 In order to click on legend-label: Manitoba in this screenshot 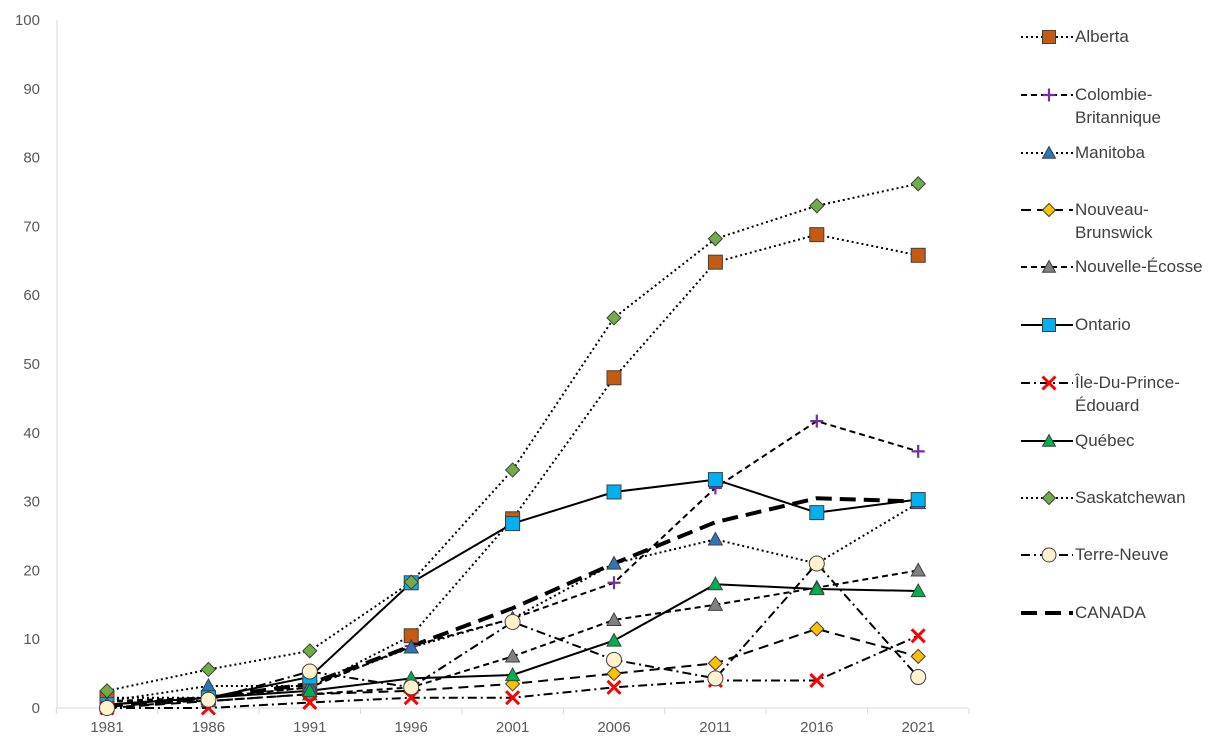, I will do `click(1110, 152)`.